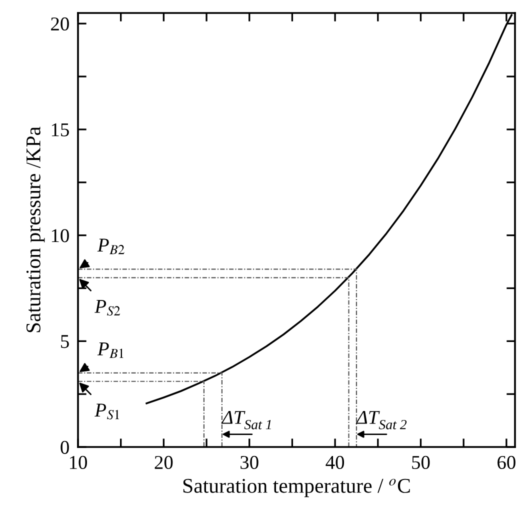 The image size is (519, 513). Describe the element at coordinates (163, 463) in the screenshot. I see `x-tick-label: 20` at that location.